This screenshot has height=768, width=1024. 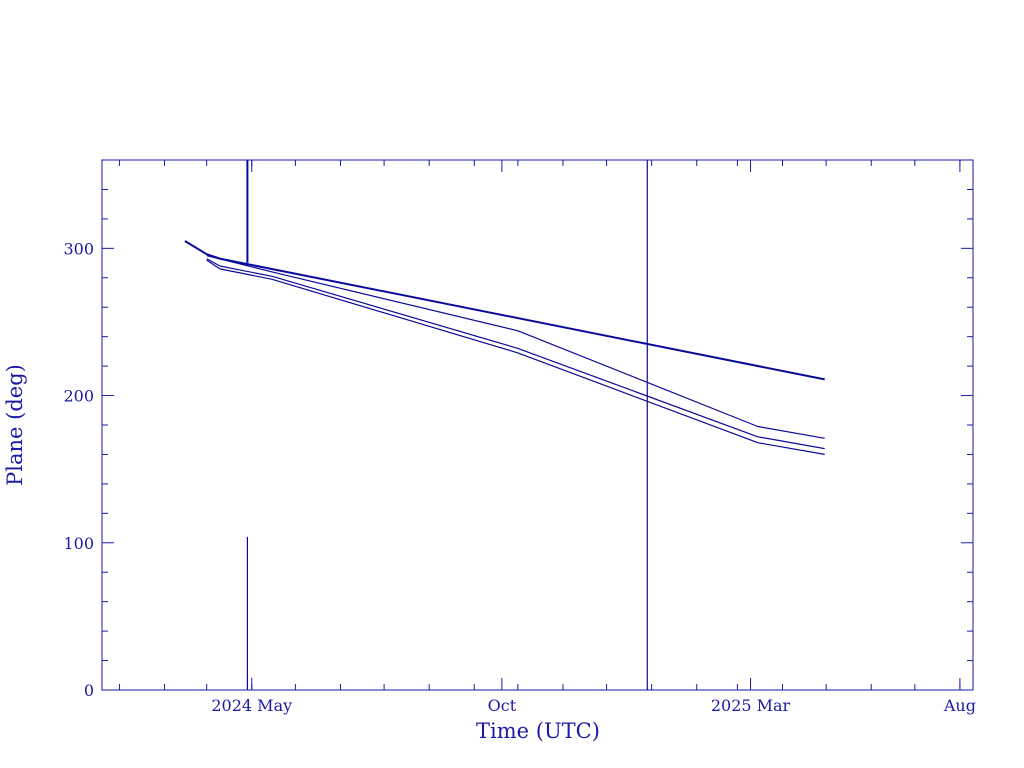 What do you see at coordinates (251, 705) in the screenshot?
I see `x-tick-label: 2024 May` at bounding box center [251, 705].